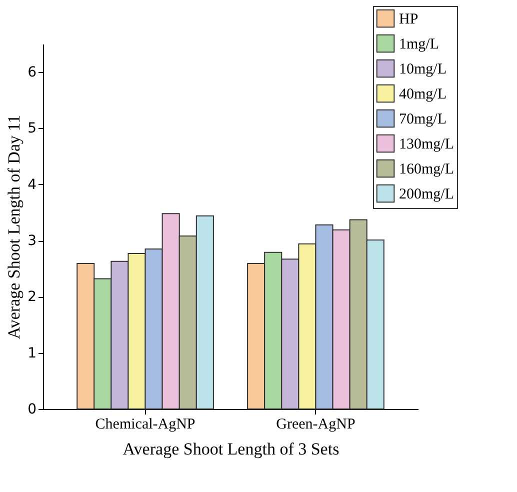 The image size is (517, 492). I want to click on y-axis-title: Average Shoot Length of Day 11, so click(14, 227).